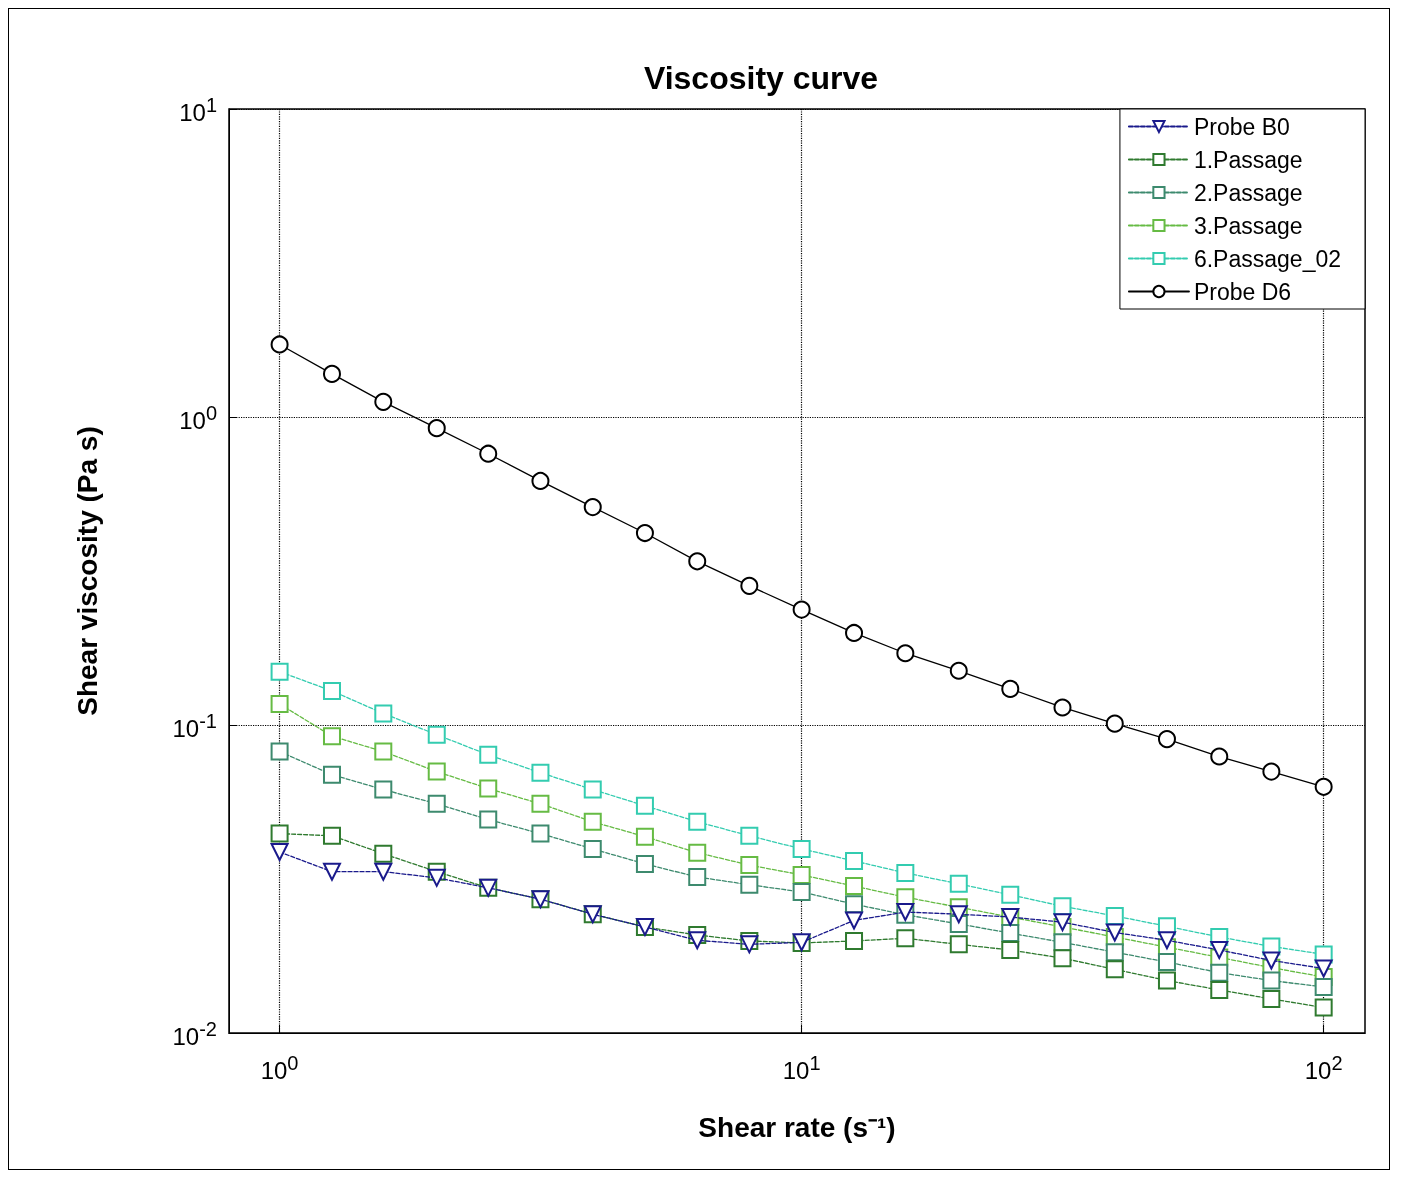 This screenshot has height=1197, width=1418. Describe the element at coordinates (87, 571) in the screenshot. I see `y-axis-title: Shear viscosity (Pa s)` at that location.